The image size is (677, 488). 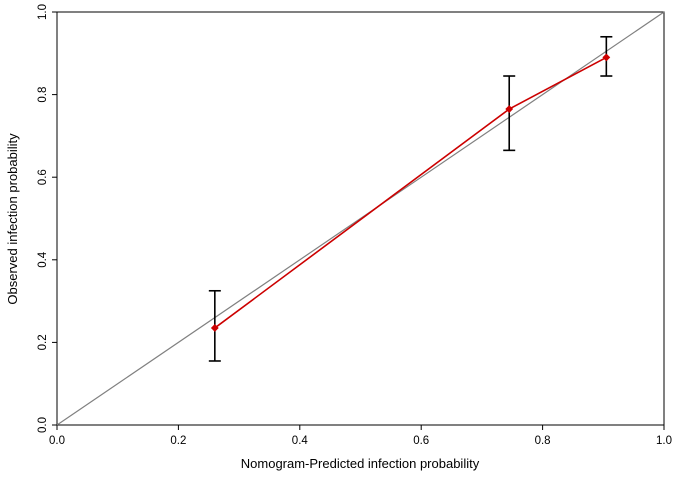 What do you see at coordinates (43, 259) in the screenshot?
I see `y-tick-label: 0.4` at bounding box center [43, 259].